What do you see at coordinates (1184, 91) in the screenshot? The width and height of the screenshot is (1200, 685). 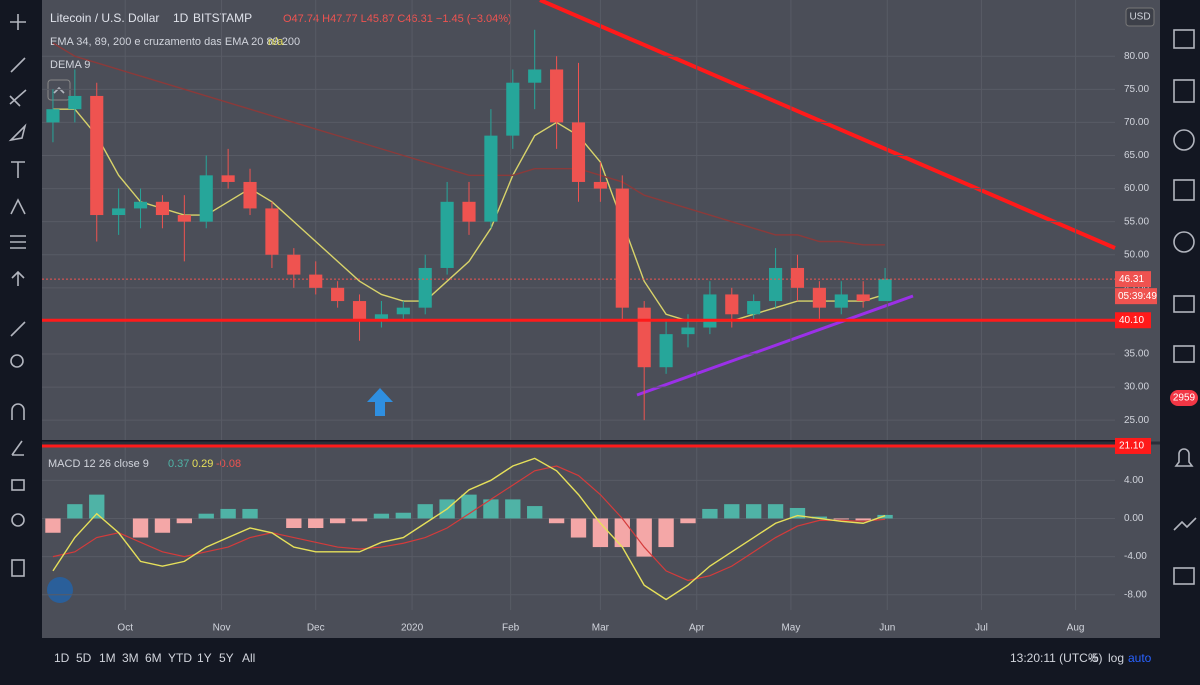 I see `data-window-icon` at bounding box center [1184, 91].